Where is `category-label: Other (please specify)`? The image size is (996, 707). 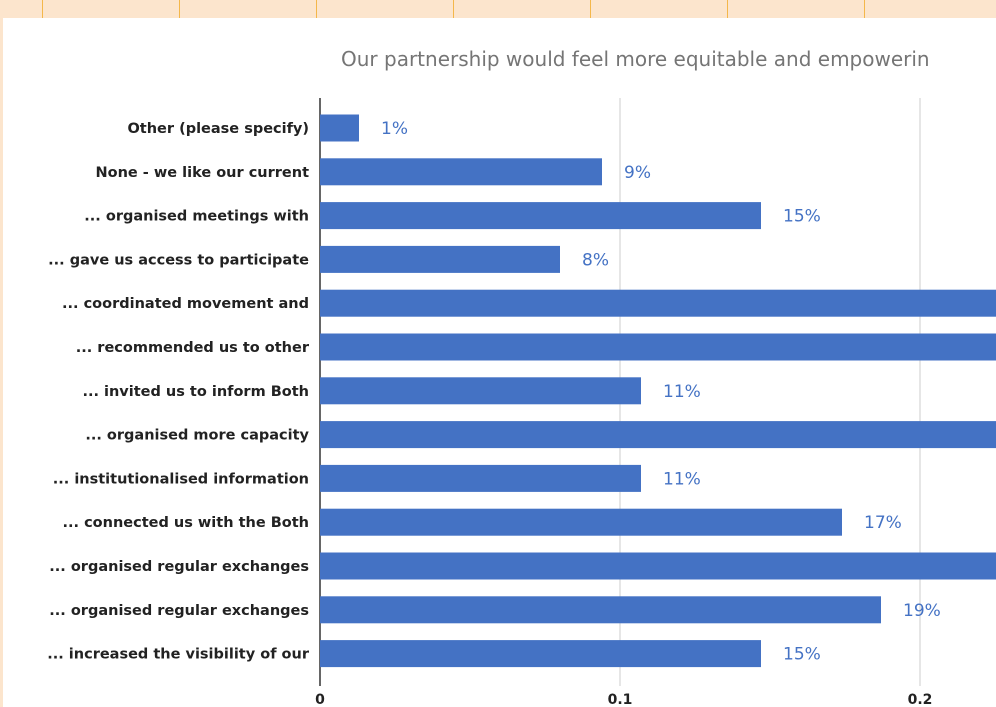 category-label: Other (please specify) is located at coordinates (218, 129).